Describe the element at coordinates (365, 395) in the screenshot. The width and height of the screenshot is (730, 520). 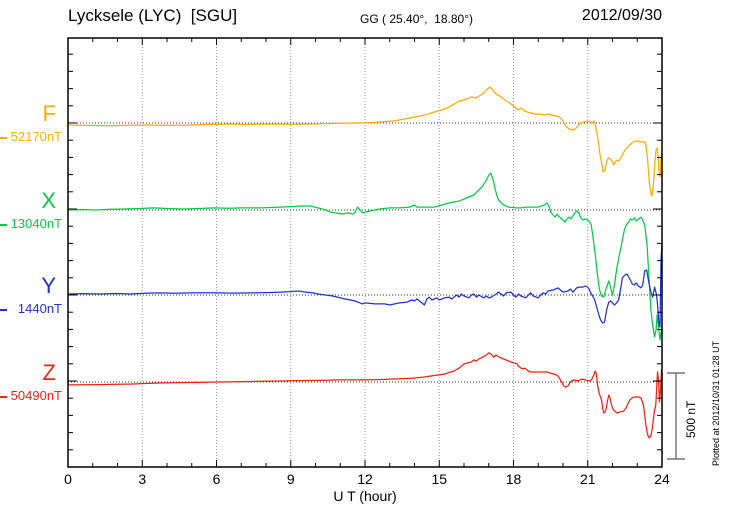
I see `trace-Z` at that location.